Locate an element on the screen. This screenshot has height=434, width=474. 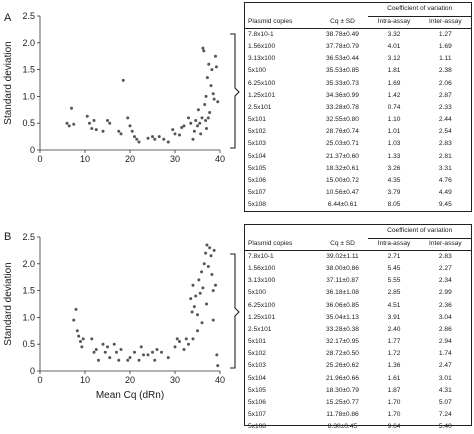
table-b-cell: 5.55 is located at coordinates (394, 281).